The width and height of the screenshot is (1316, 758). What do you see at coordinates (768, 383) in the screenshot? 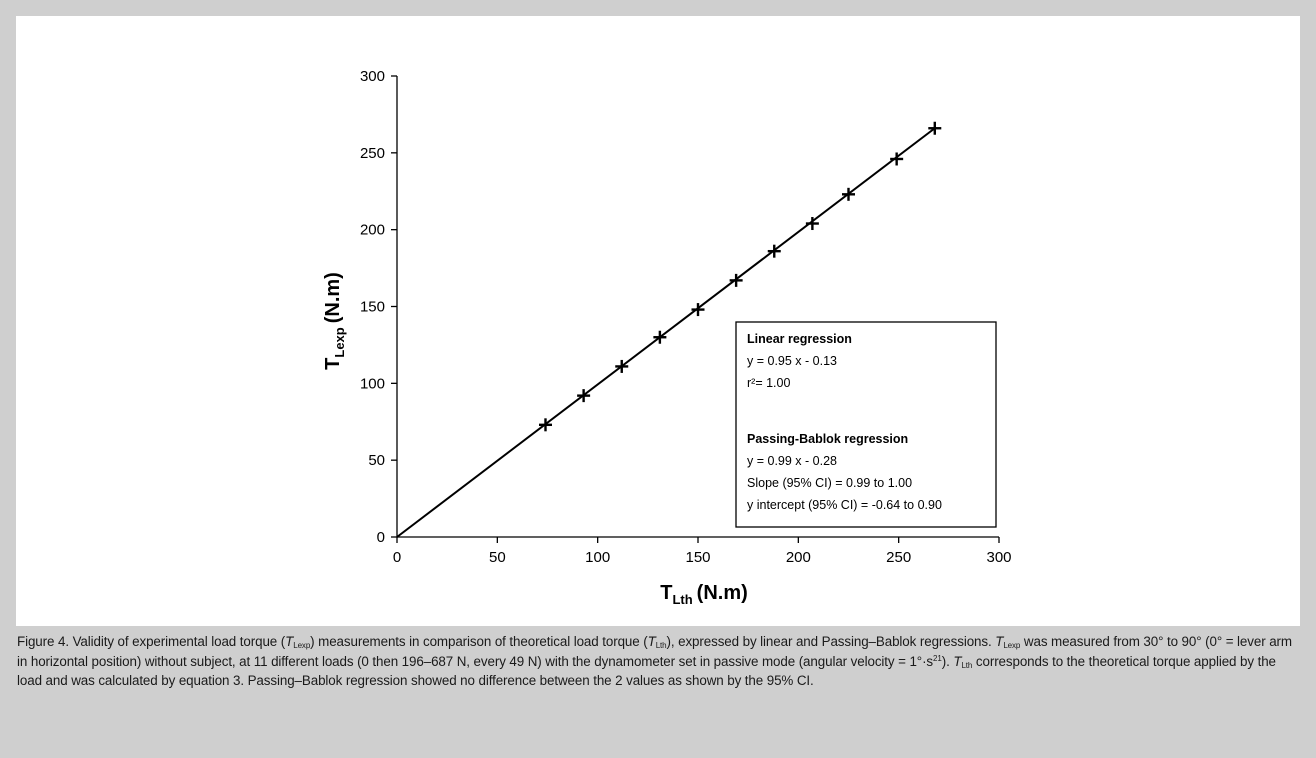
I see `legend-linear-r2: r²= 1.00` at bounding box center [768, 383].